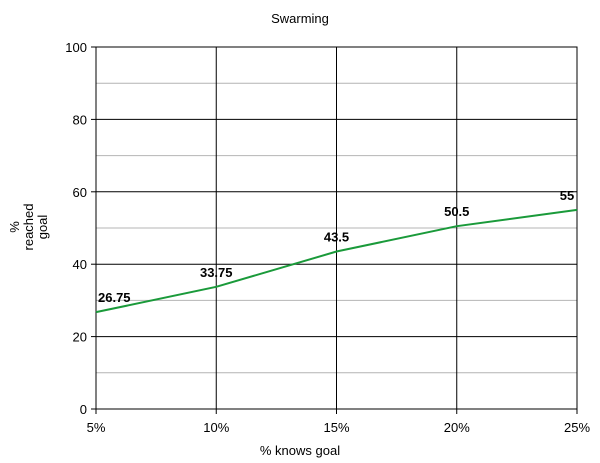 This screenshot has height=463, width=600. Describe the element at coordinates (14, 227) in the screenshot. I see `y-axis-title-line-1: %` at that location.